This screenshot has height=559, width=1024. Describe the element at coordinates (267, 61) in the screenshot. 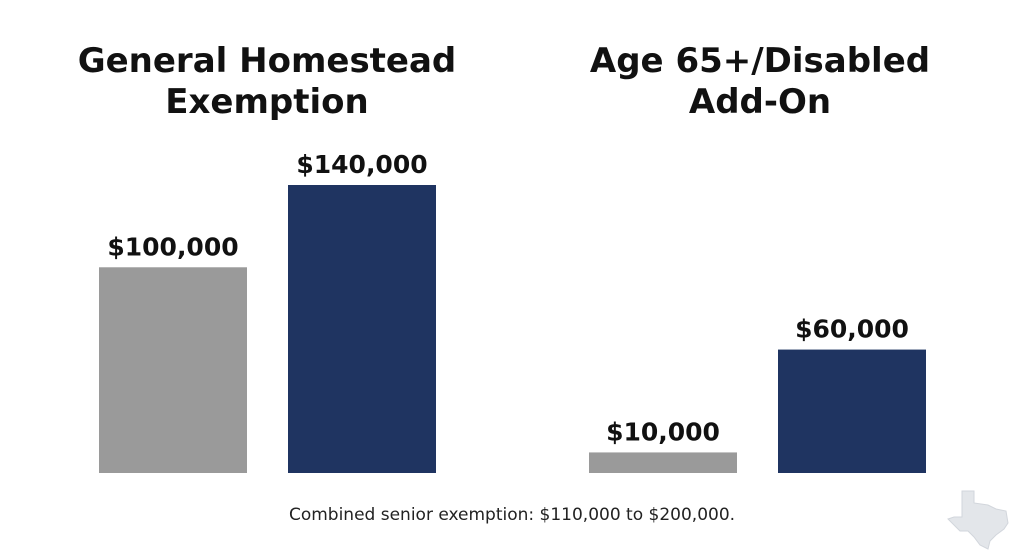

I see `panel-title-line: General Homestead` at that location.